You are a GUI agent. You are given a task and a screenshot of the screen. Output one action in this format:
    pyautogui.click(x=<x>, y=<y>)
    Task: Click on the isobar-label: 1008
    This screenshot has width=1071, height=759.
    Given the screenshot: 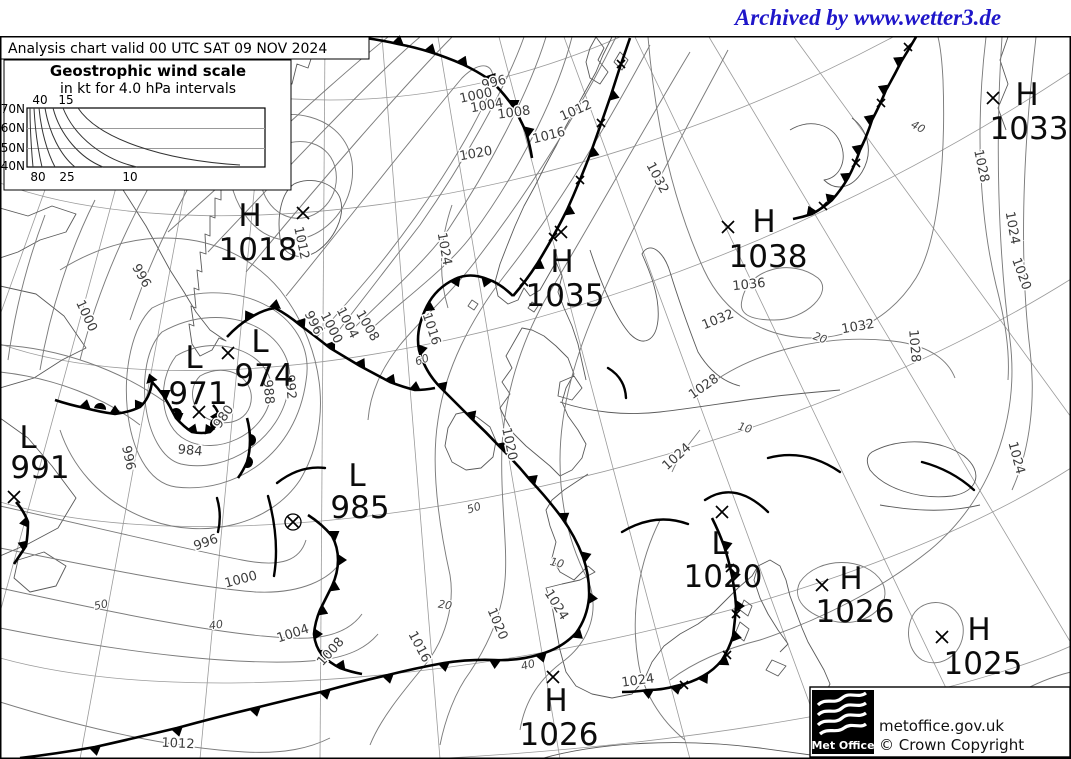 What is the action you would take?
    pyautogui.click(x=514, y=112)
    